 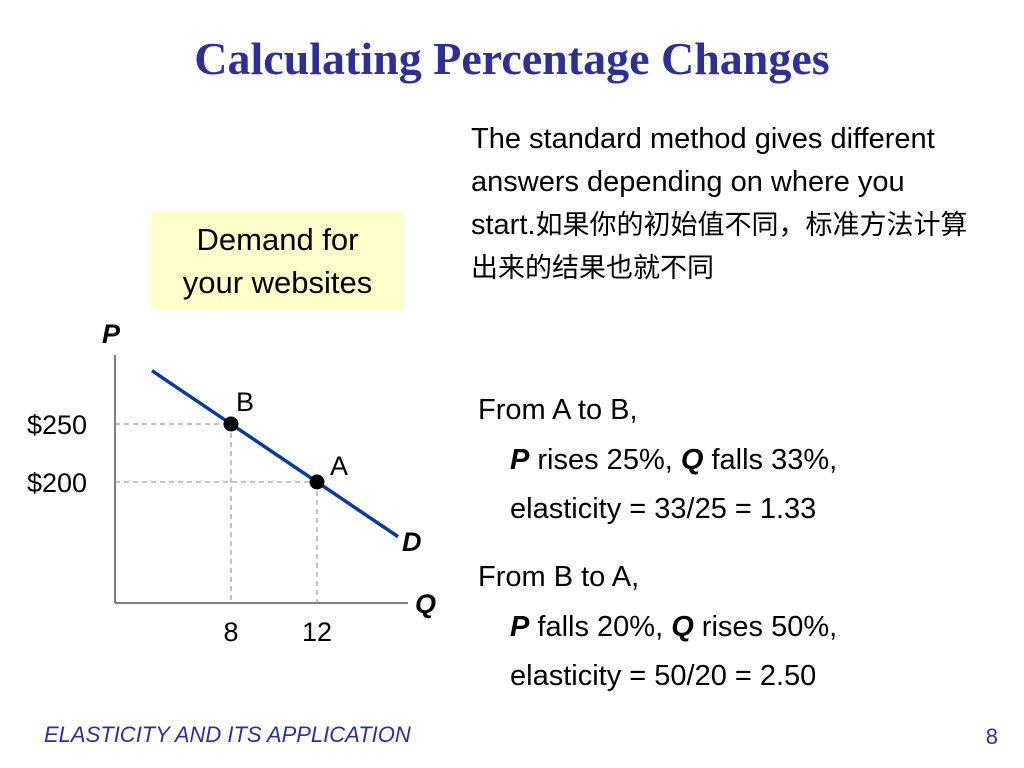 I want to click on caption-line-2: your websites, so click(x=277, y=282).